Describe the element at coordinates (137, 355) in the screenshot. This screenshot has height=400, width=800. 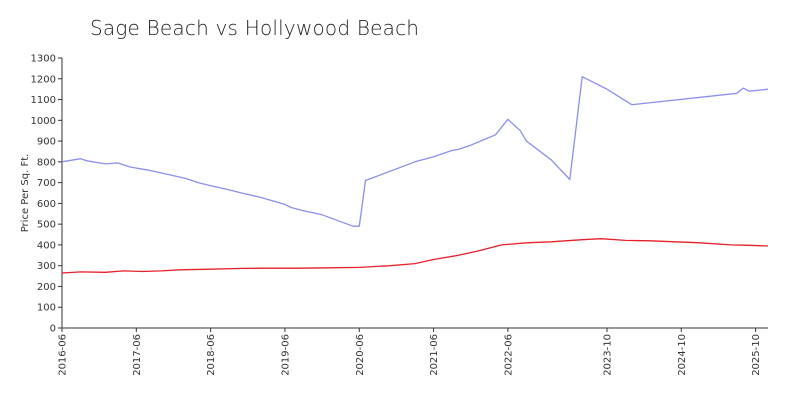
I see `x-tick-label: 2017-06` at that location.